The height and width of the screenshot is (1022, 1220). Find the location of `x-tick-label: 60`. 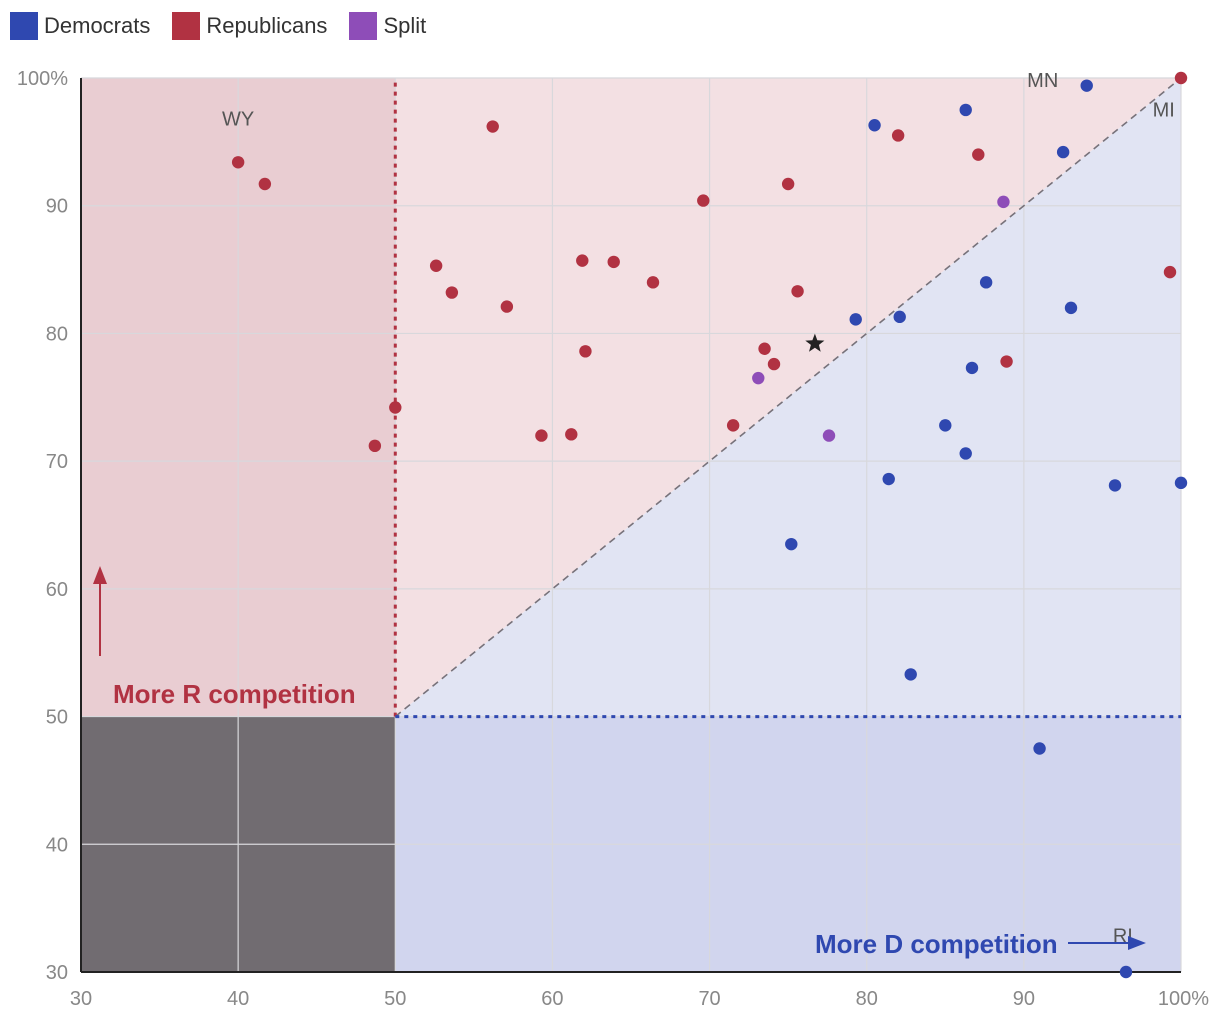

x-tick-label: 60 is located at coordinates (552, 999).